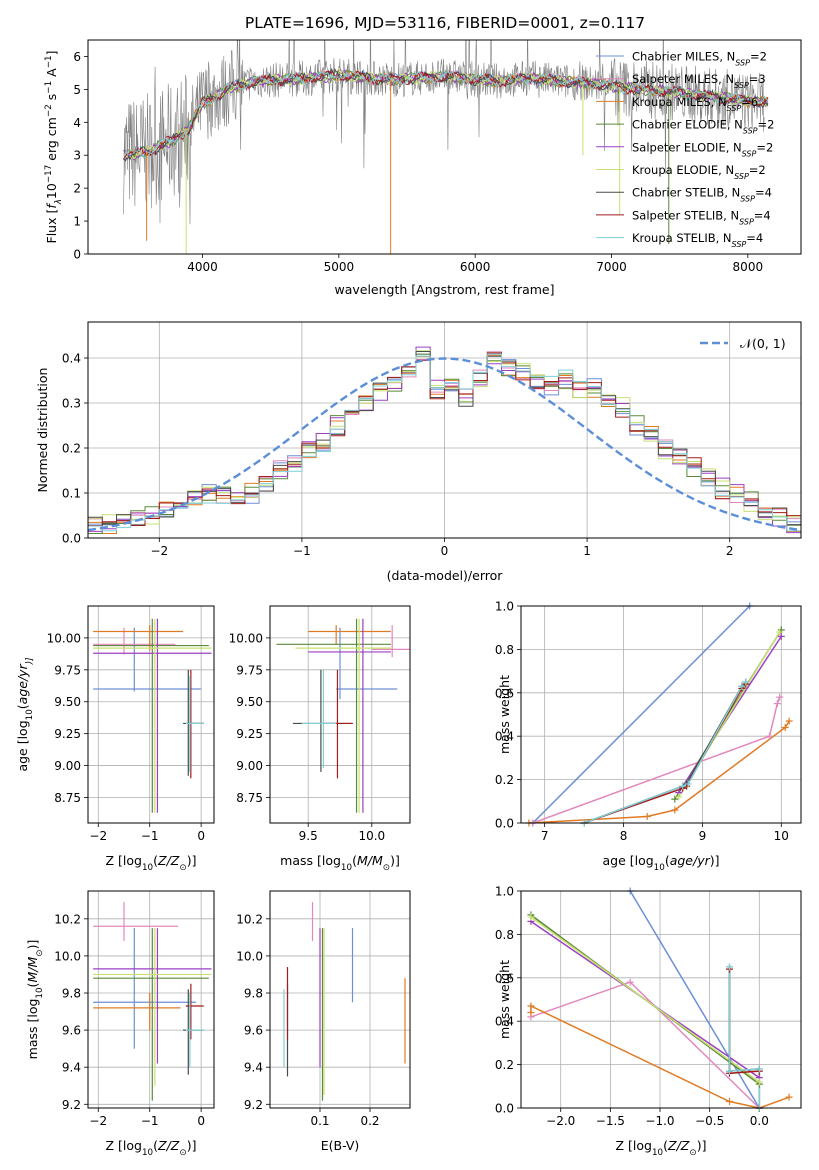 The width and height of the screenshot is (819, 1170). What do you see at coordinates (683, 79) in the screenshot?
I see `legend-label-text: Salpeter MILES, N` at bounding box center [683, 79].